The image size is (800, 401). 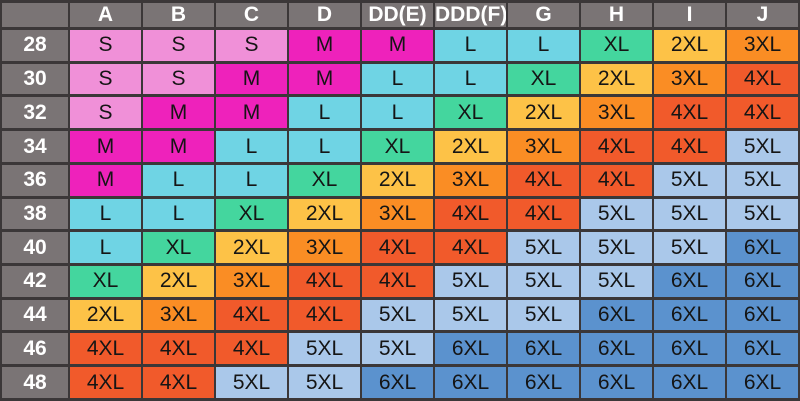 What do you see at coordinates (543, 15) in the screenshot?
I see `column-header: G` at bounding box center [543, 15].